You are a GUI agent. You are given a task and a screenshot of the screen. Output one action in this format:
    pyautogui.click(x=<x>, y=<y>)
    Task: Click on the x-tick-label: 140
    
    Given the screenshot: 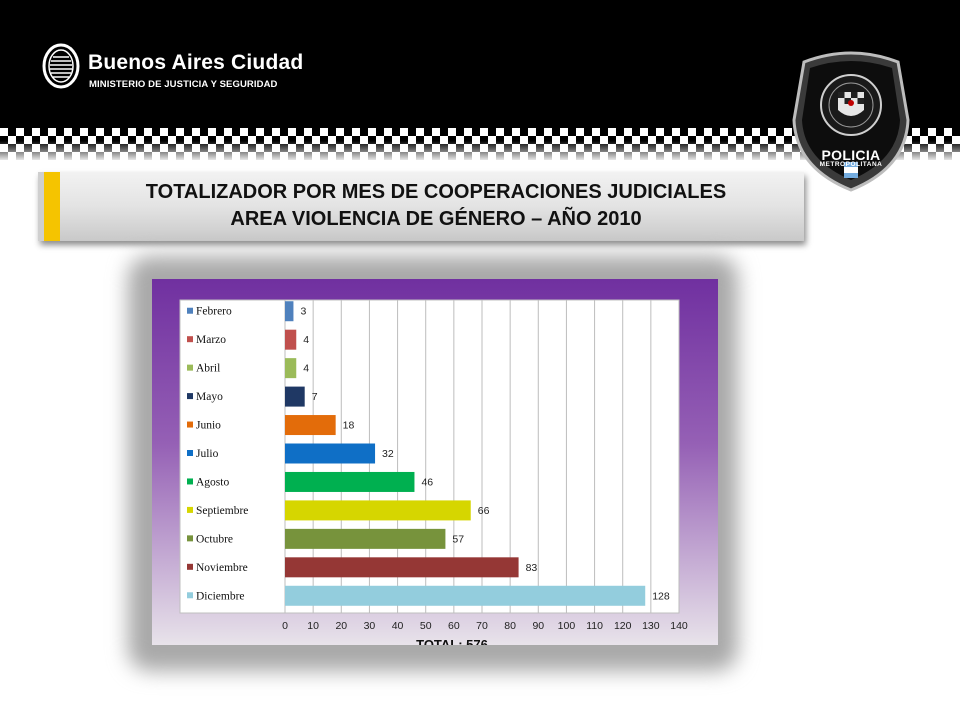 What is the action you would take?
    pyautogui.click(x=679, y=626)
    